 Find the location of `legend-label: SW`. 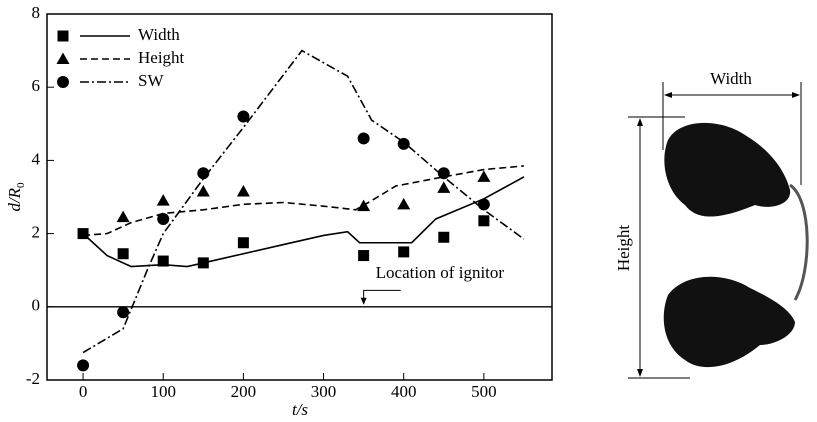

legend-label: SW is located at coordinates (151, 80).